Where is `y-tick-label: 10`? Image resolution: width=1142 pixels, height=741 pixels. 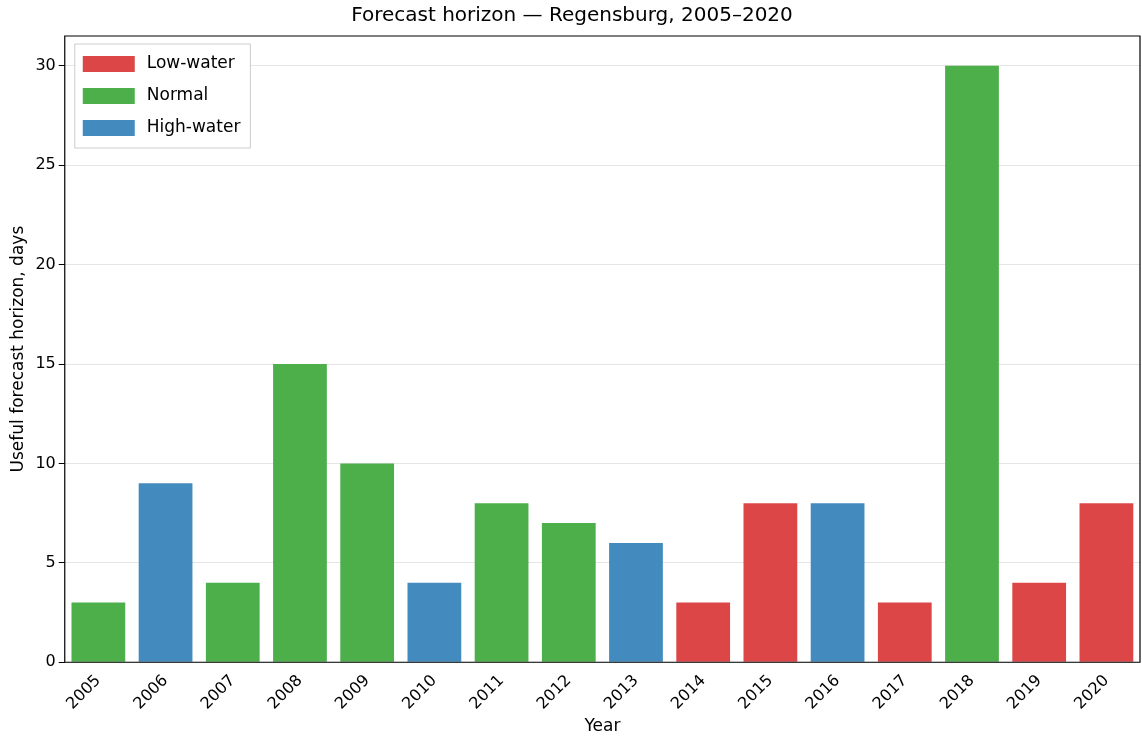 y-tick-label: 10 is located at coordinates (45, 462).